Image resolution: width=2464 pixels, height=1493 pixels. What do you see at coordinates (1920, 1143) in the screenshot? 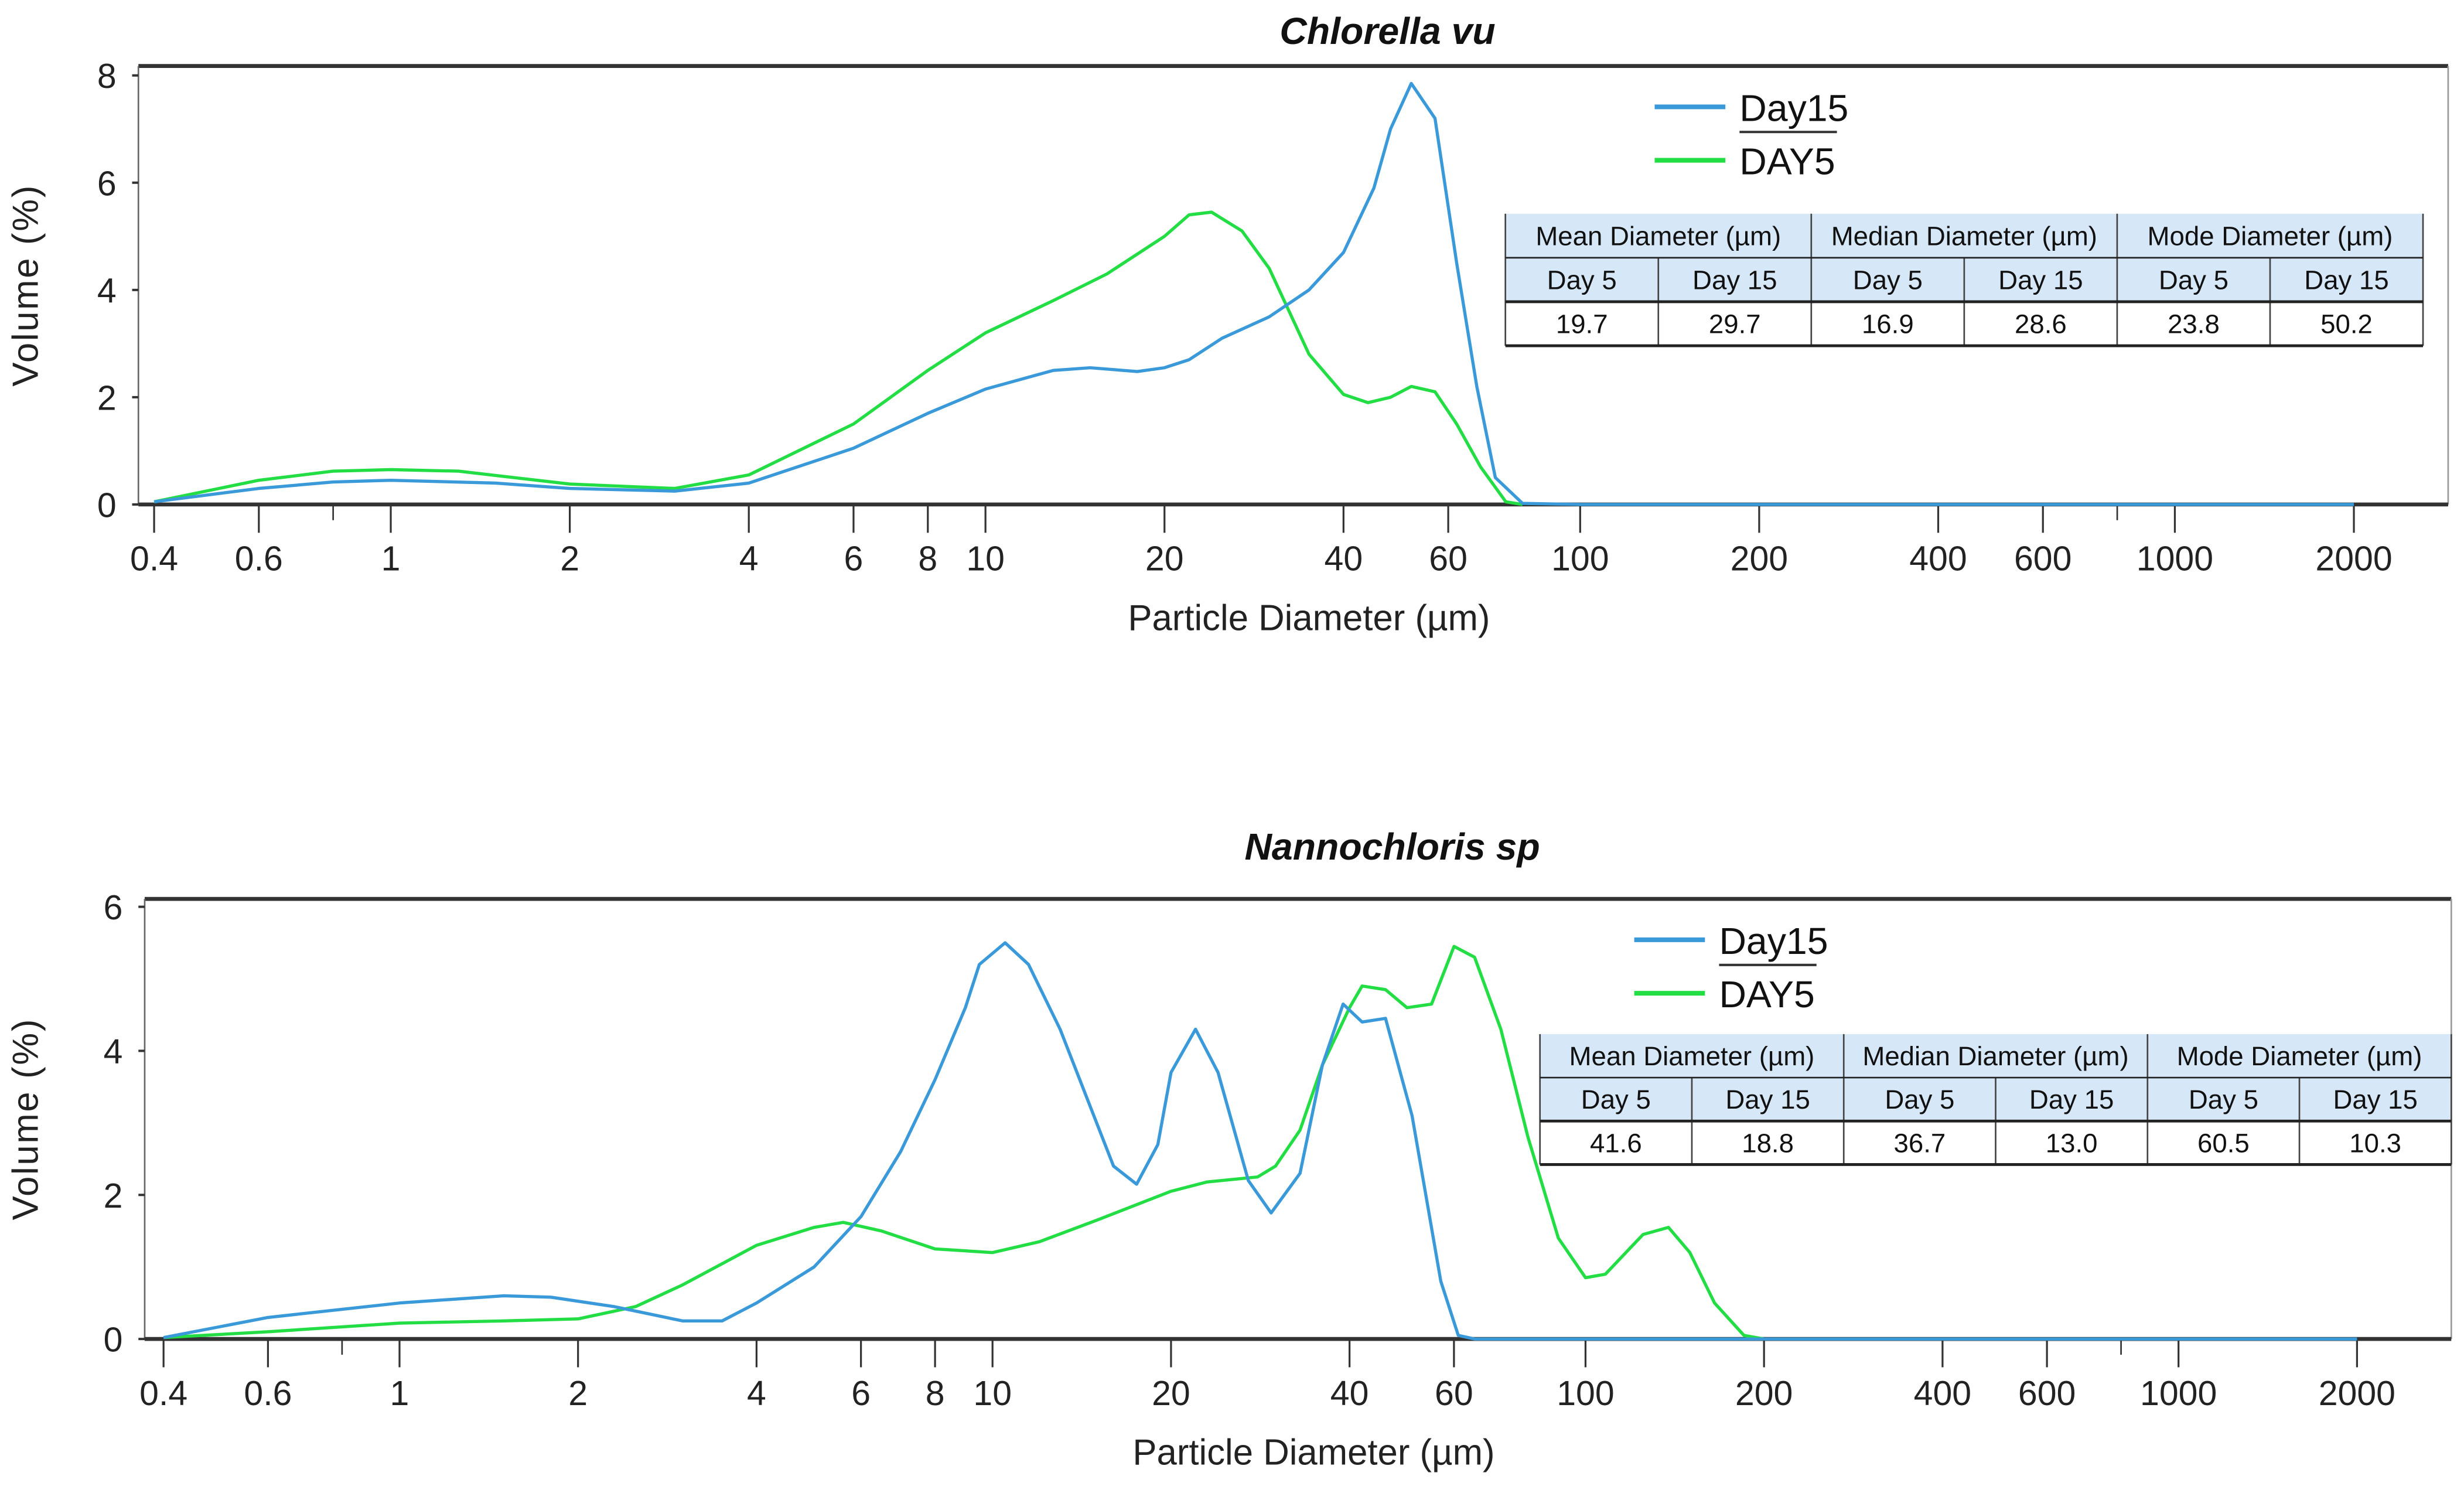
I see `table-value: 36.7` at bounding box center [1920, 1143].